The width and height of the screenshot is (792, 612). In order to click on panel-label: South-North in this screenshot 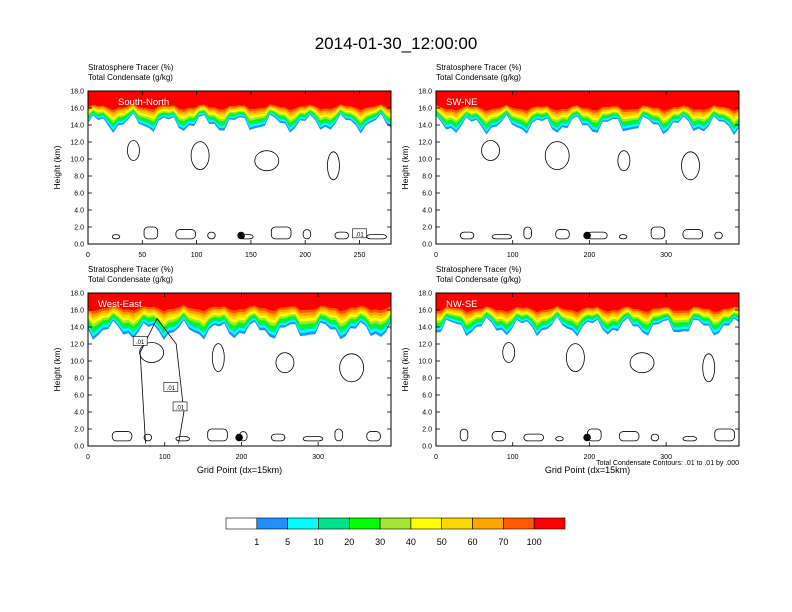, I will do `click(143, 102)`.